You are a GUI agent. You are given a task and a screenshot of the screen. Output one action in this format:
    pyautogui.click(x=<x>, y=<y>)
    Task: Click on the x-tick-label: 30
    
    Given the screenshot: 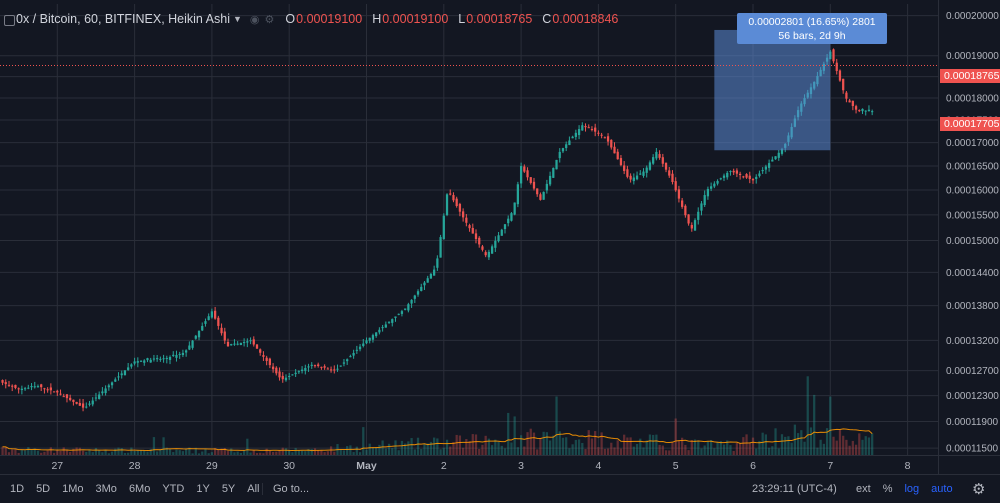 What is the action you would take?
    pyautogui.click(x=289, y=466)
    